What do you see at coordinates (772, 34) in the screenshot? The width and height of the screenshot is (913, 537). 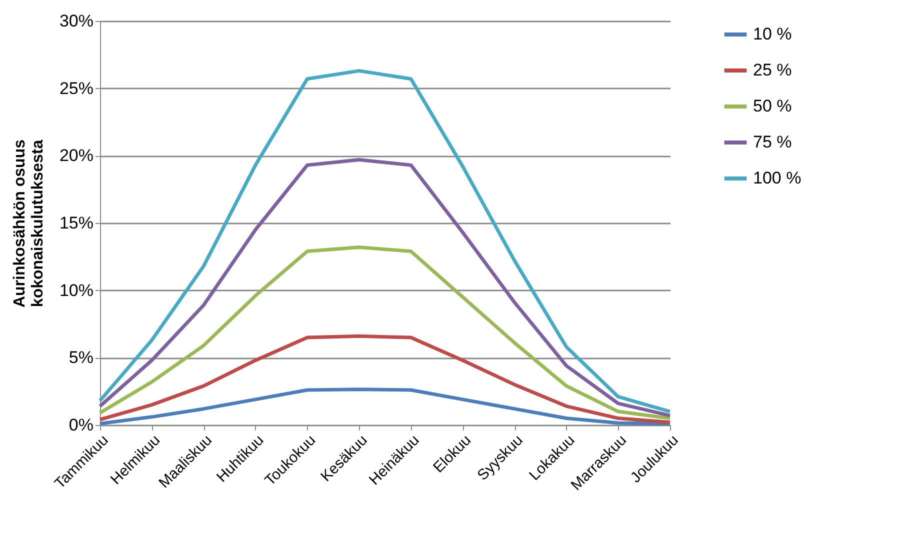 I see `legend-label: 10 %` at bounding box center [772, 34].